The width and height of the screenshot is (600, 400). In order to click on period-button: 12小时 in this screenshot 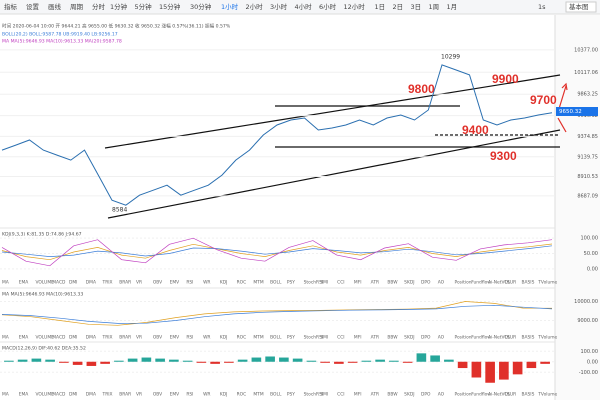, I will do `click(355, 6)`.